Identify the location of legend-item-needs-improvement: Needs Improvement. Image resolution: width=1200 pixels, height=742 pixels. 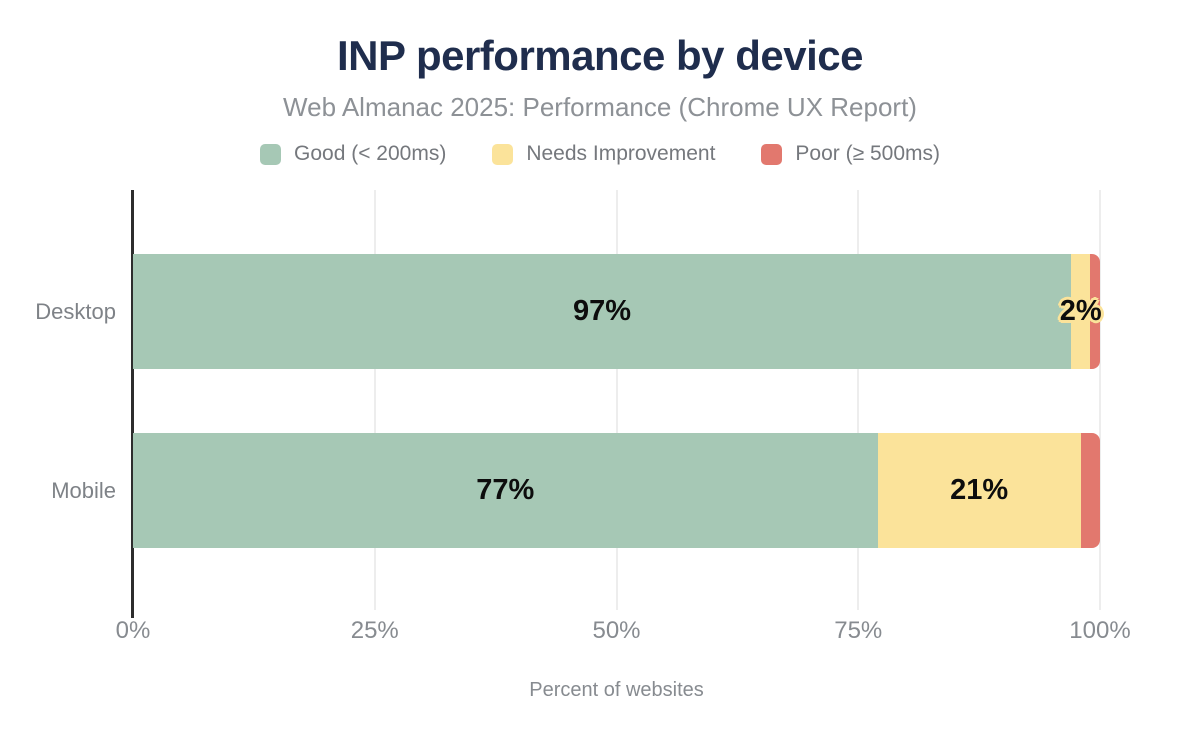
(603, 154).